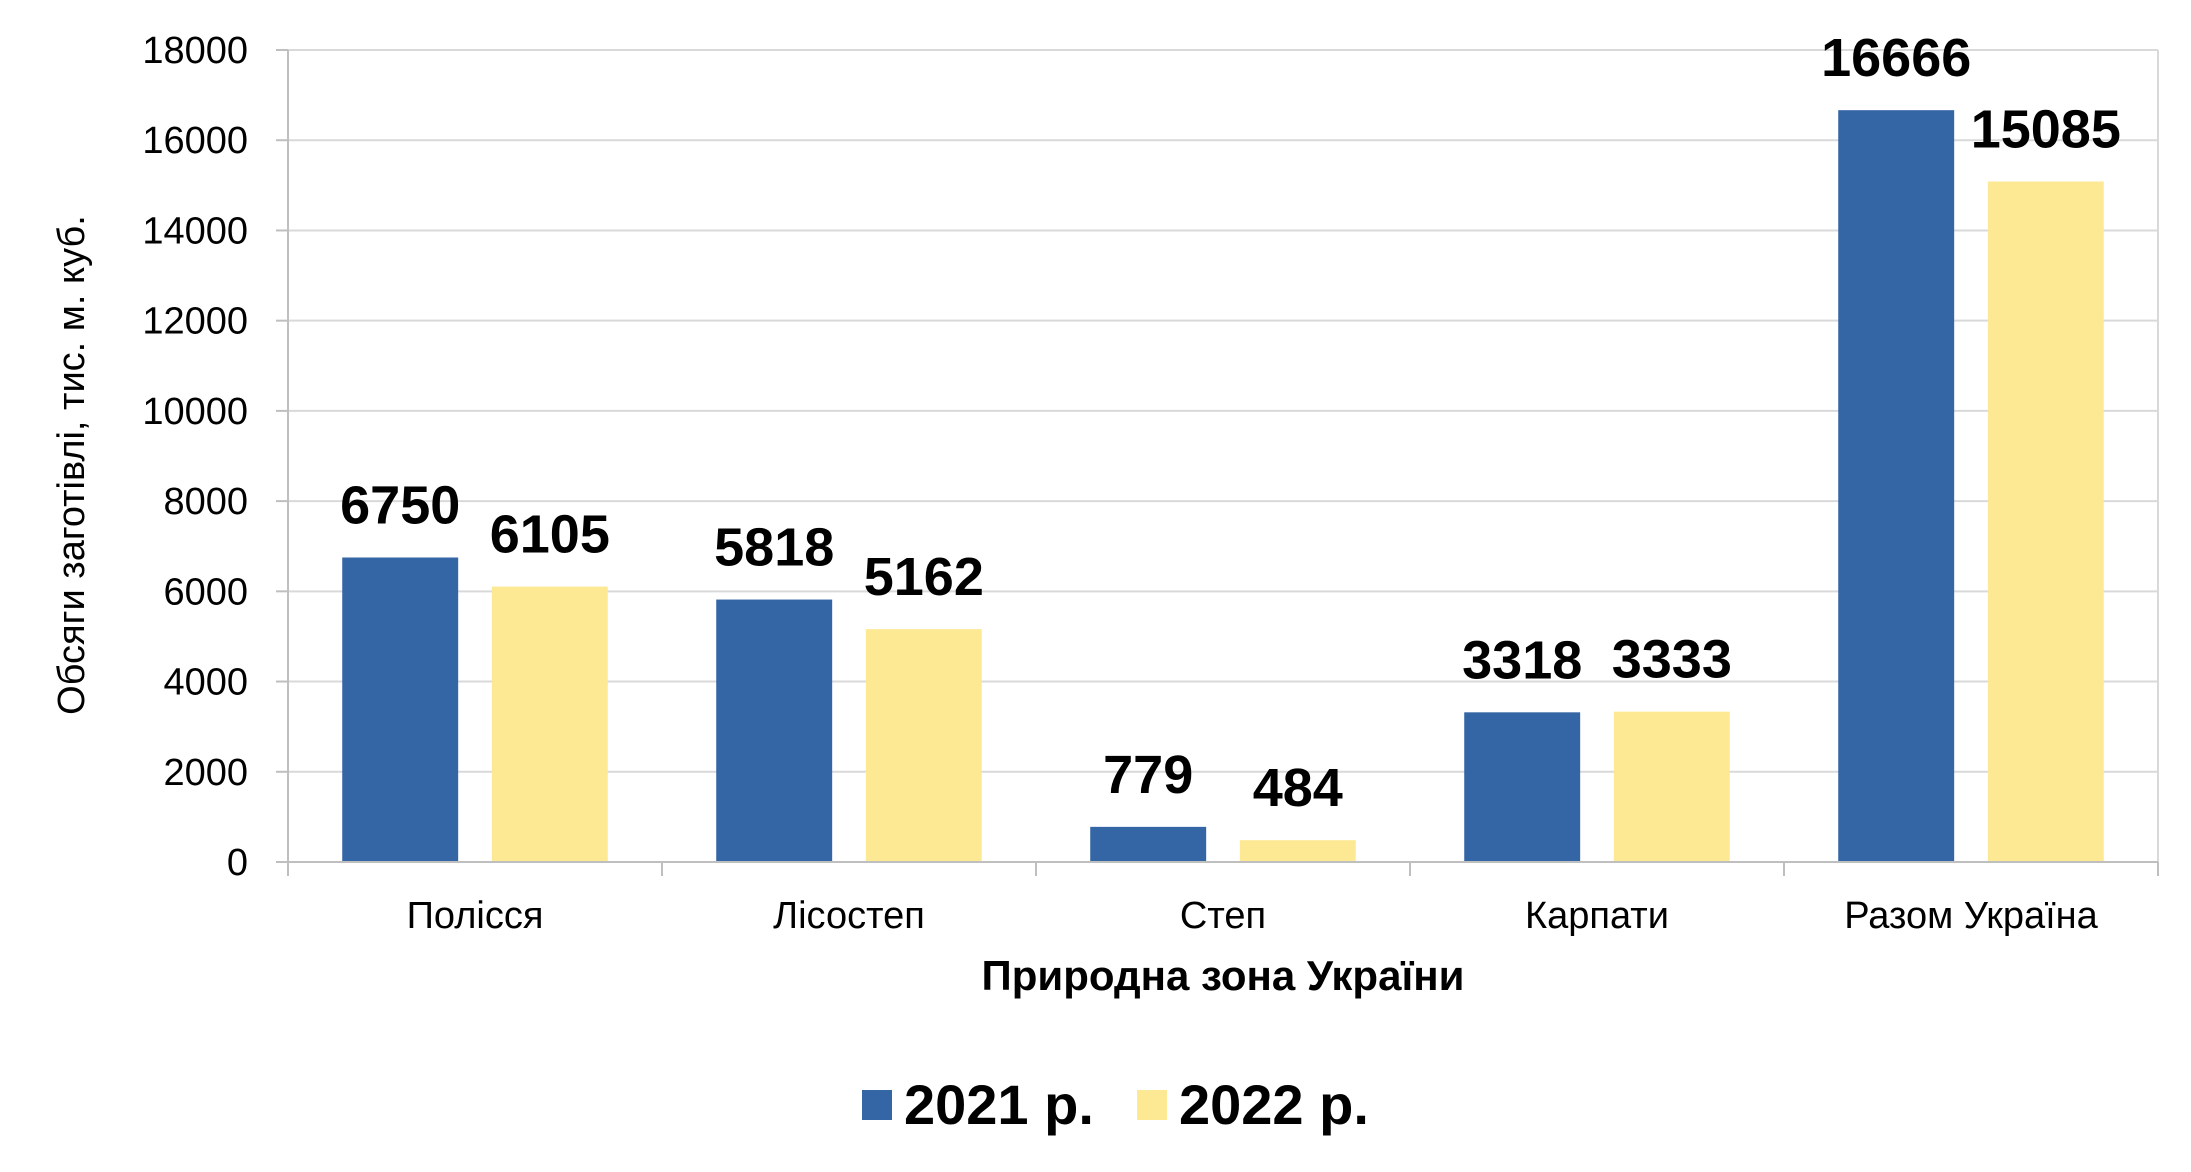  Describe the element at coordinates (195, 51) in the screenshot. I see `y-tick-label: 18000` at that location.